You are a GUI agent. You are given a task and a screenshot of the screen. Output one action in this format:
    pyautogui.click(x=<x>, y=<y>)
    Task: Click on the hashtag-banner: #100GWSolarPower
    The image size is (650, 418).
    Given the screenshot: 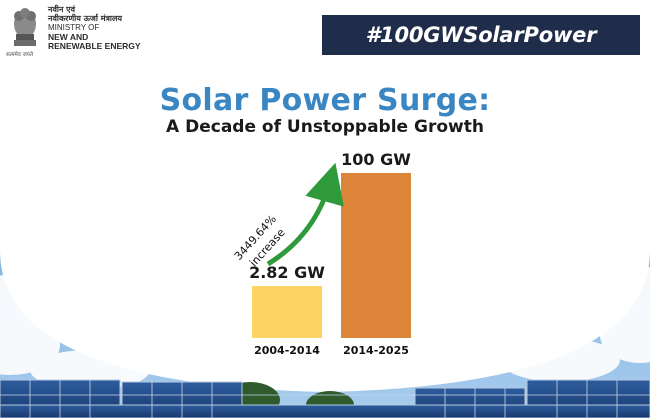 What is the action you would take?
    pyautogui.click(x=481, y=35)
    